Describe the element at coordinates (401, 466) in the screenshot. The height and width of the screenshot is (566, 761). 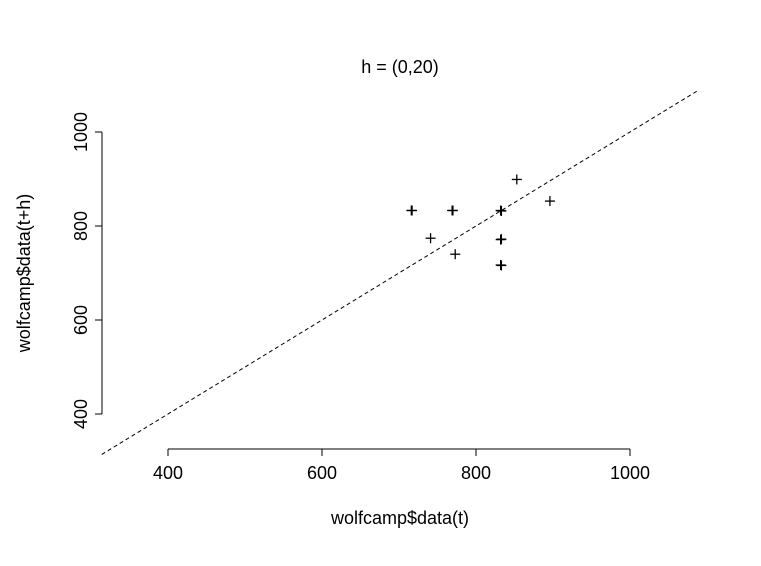
I see `x-axis-ticks: 400 600 800 1000` at that location.